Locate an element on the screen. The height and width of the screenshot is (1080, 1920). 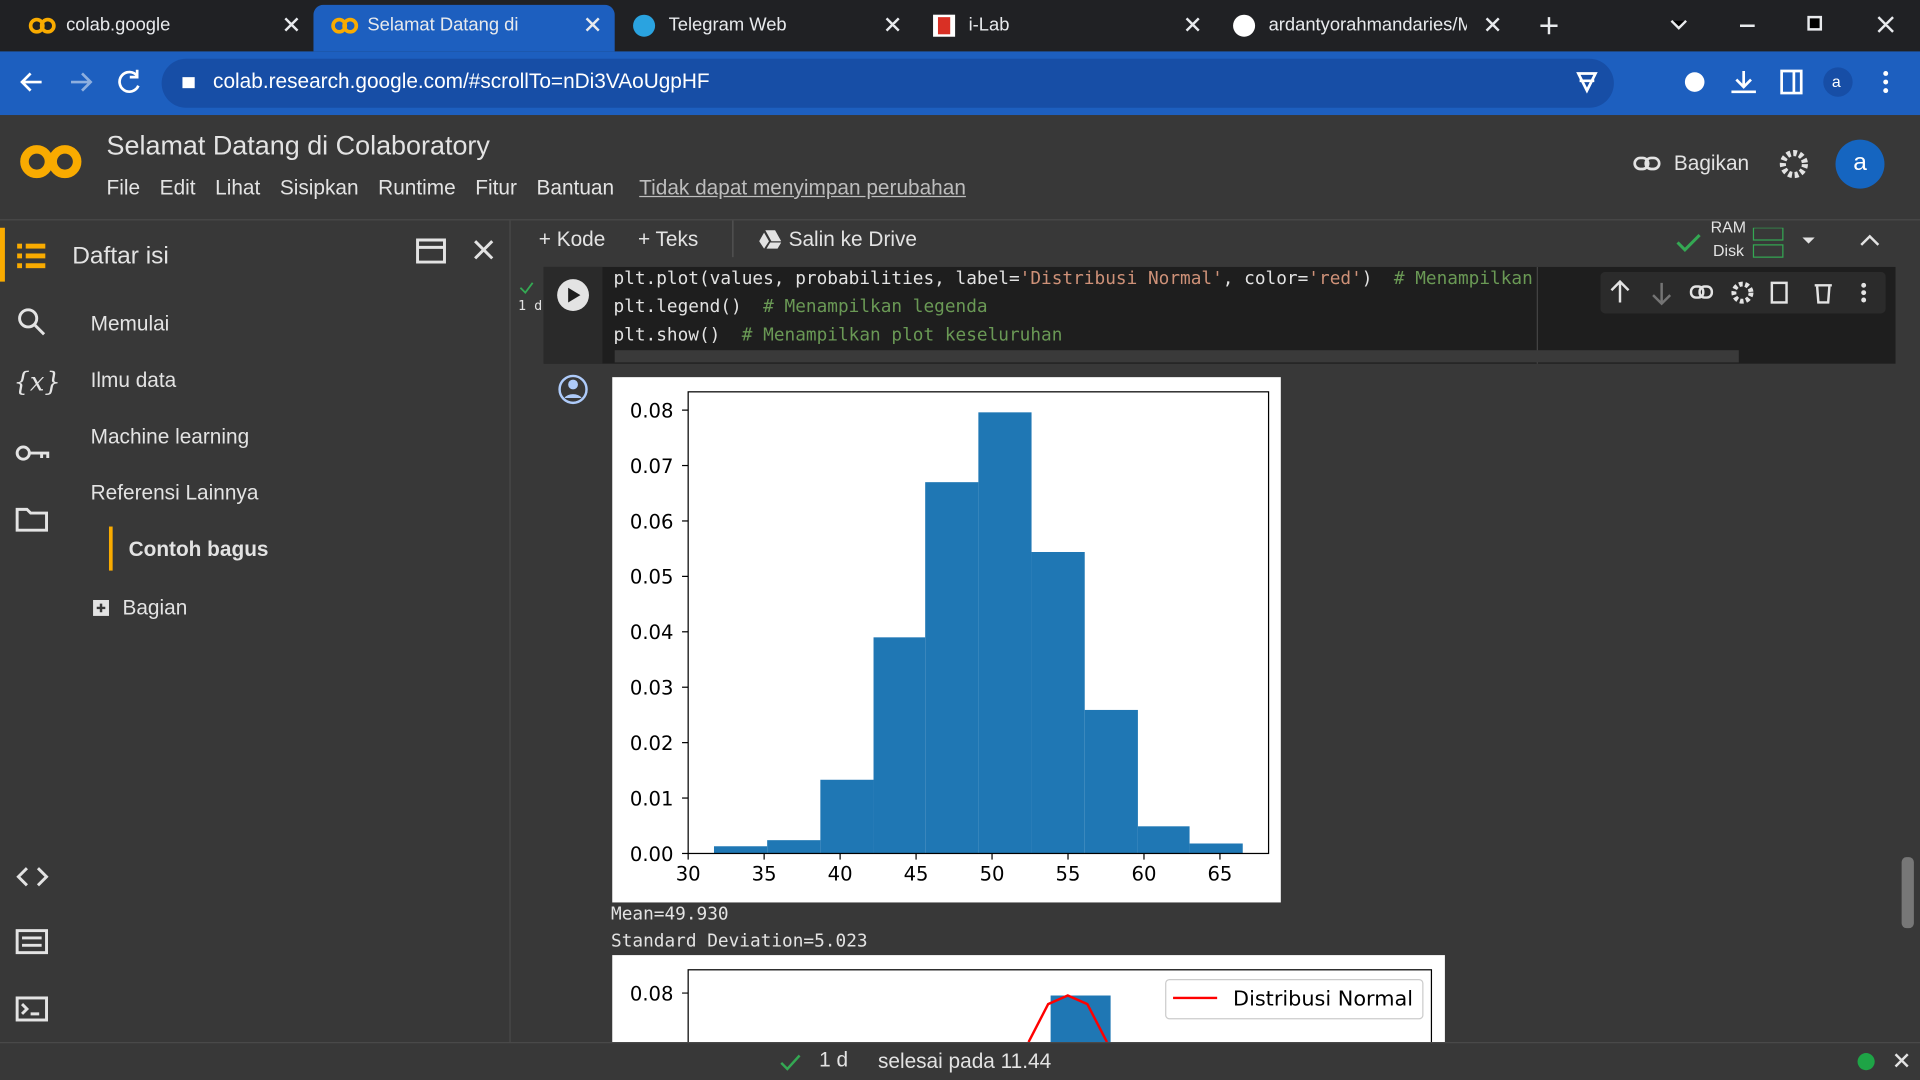
tab: i-Lab is located at coordinates (989, 25).